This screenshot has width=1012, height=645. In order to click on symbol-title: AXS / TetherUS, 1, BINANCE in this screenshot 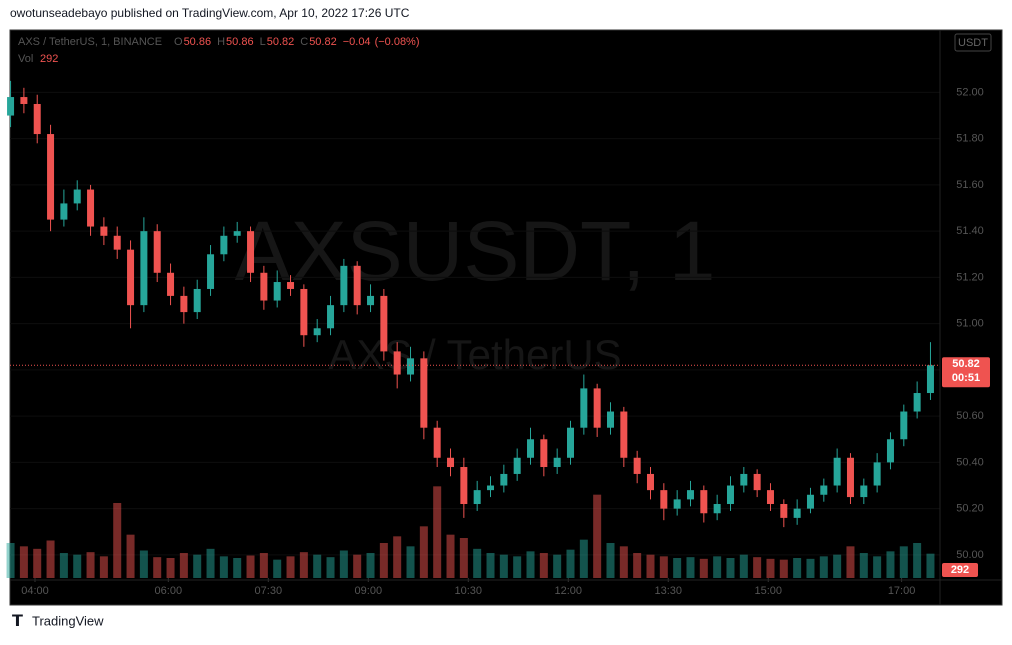, I will do `click(90, 42)`.